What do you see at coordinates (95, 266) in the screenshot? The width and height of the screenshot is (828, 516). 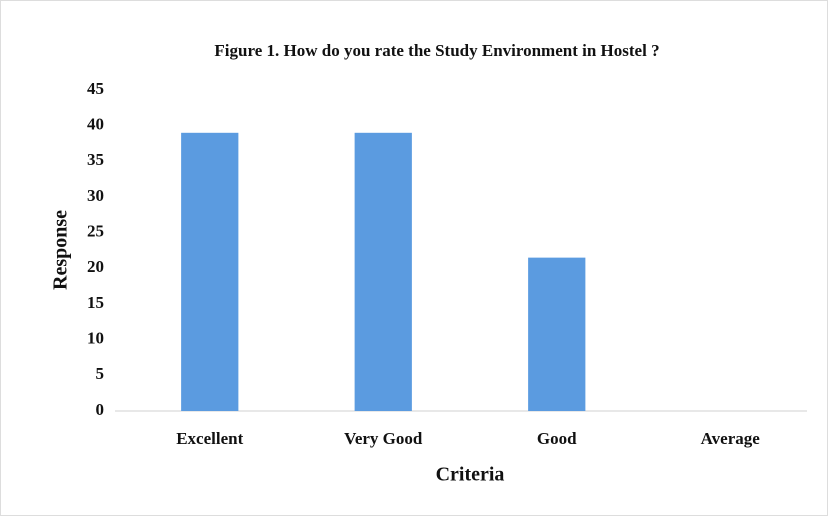 I see `y-tick-label: 20` at bounding box center [95, 266].